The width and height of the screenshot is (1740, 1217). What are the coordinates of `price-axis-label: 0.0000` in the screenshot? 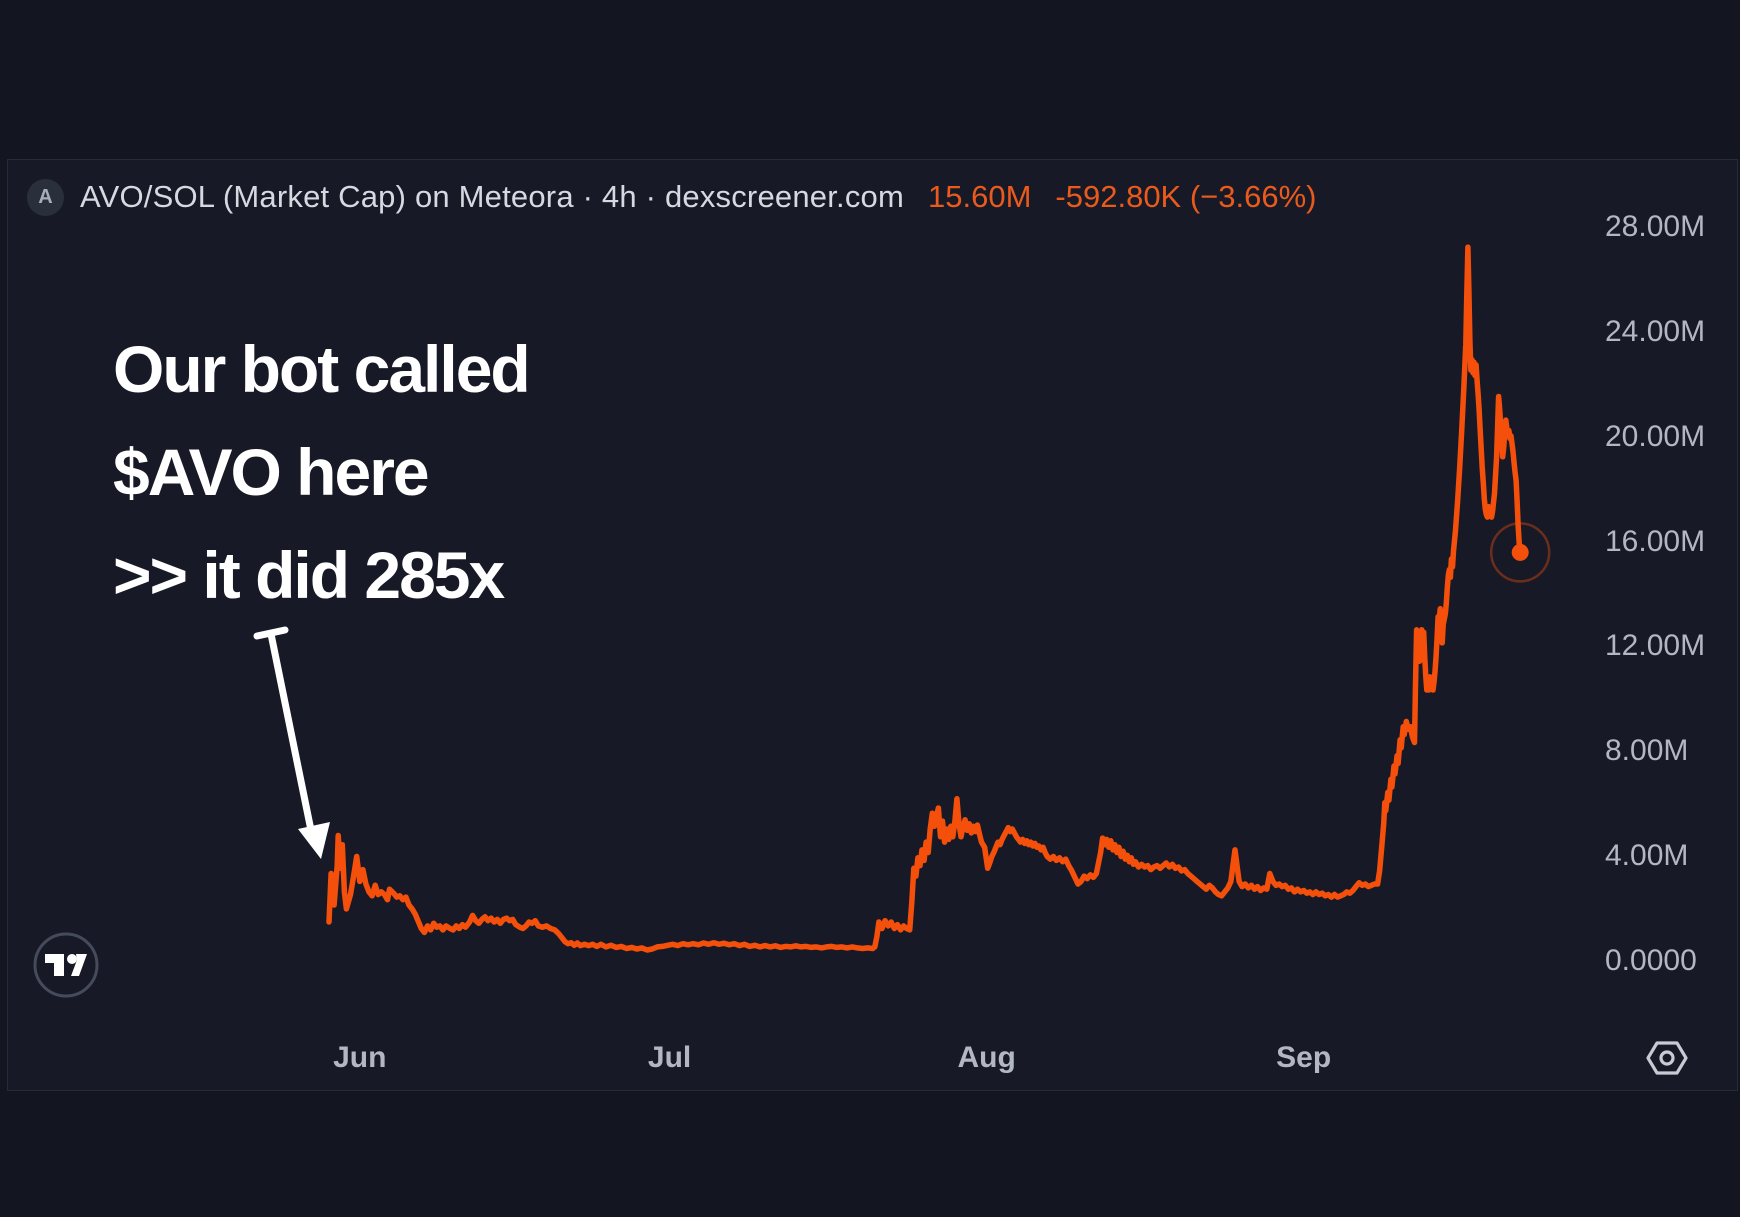 It's located at (1651, 960).